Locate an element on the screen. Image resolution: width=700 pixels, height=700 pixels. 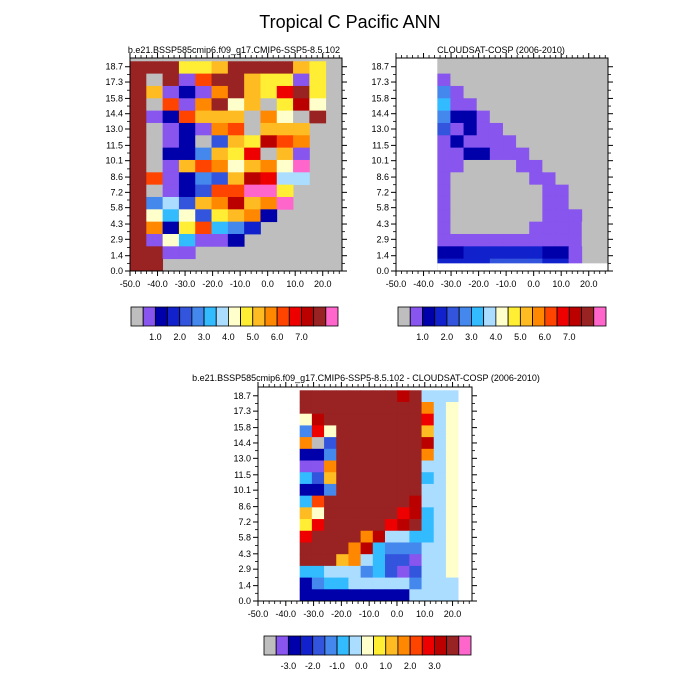
x-tick-label: -40.0 is located at coordinates (423, 284).